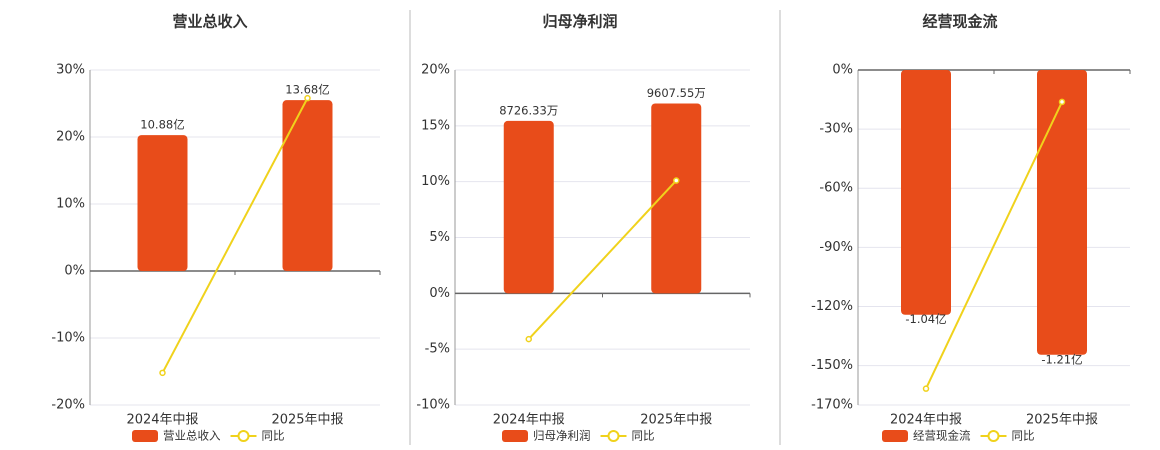  I want to click on value-label: -1.04亿, so click(925, 319).